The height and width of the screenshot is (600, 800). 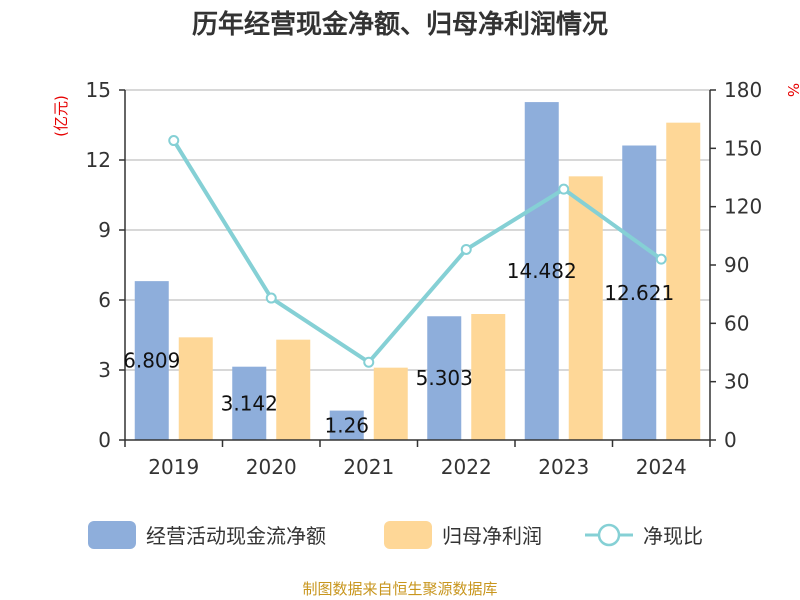 What do you see at coordinates (609, 535) in the screenshot?
I see `legend-marker` at bounding box center [609, 535].